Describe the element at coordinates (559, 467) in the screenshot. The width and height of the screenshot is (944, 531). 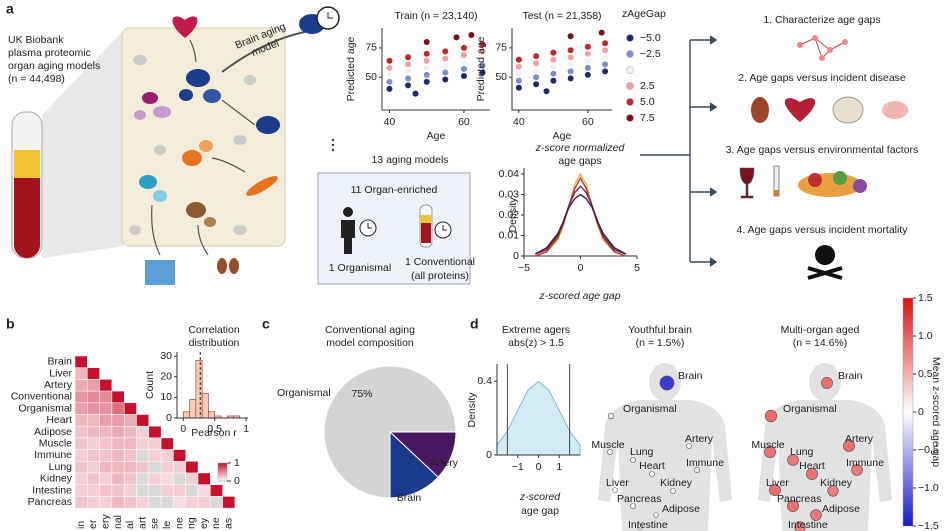
I see `x-tick-label: 1` at that location.